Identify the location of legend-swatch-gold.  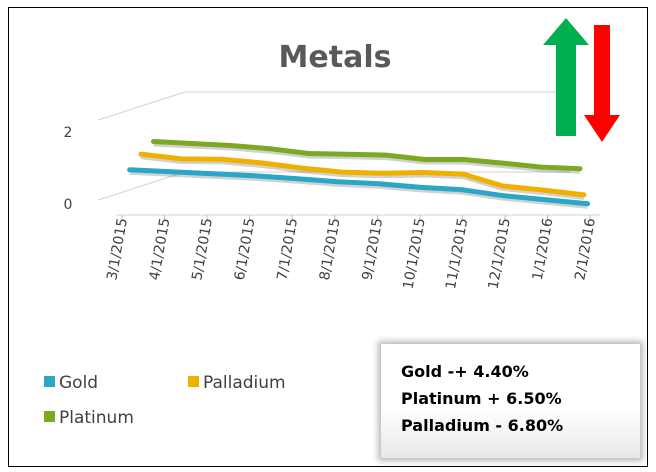
(49, 381).